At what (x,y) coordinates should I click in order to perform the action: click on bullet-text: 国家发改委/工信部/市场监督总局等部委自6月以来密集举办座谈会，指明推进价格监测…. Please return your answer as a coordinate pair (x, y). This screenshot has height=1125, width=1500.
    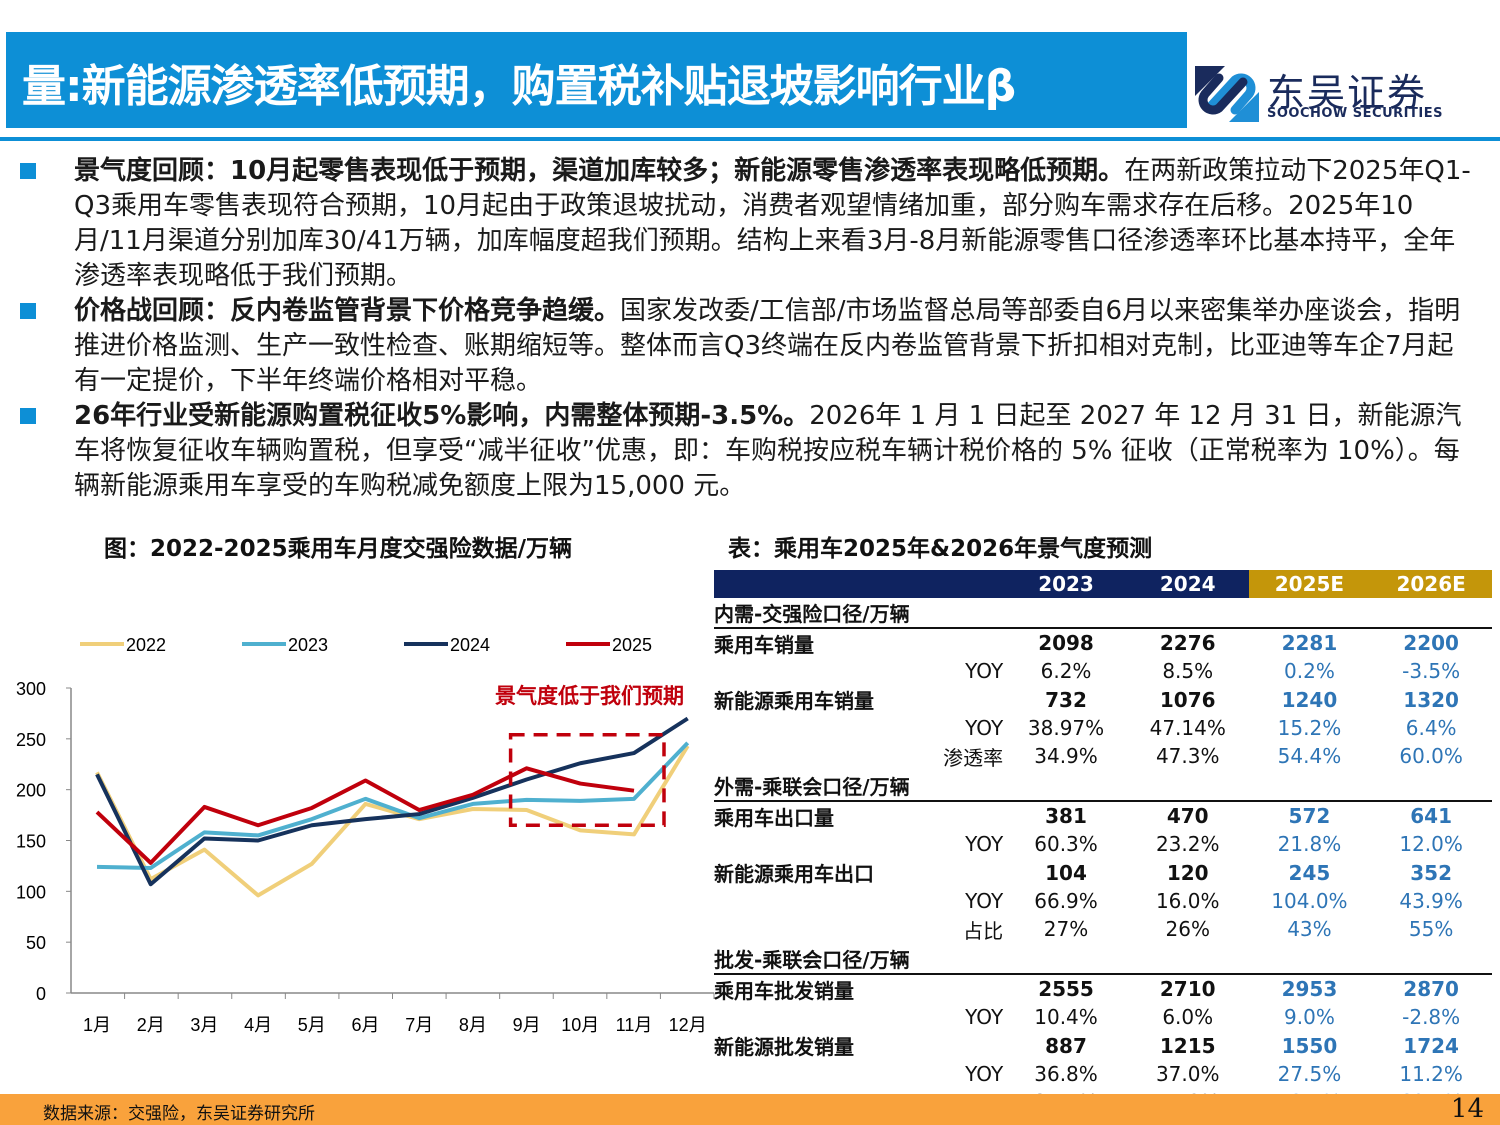
    Looking at the image, I should click on (767, 346).